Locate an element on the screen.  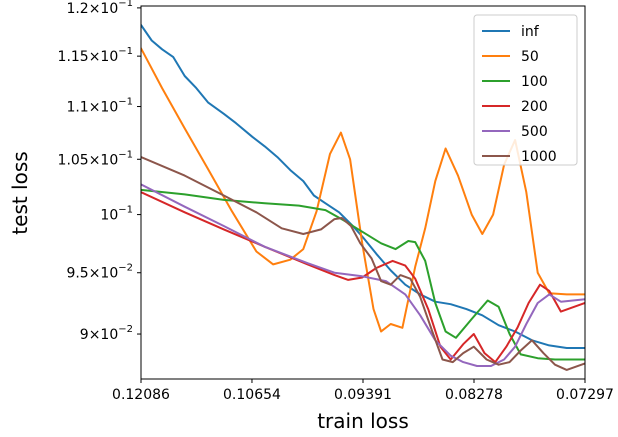
legend-box is located at coordinates (525, 90).